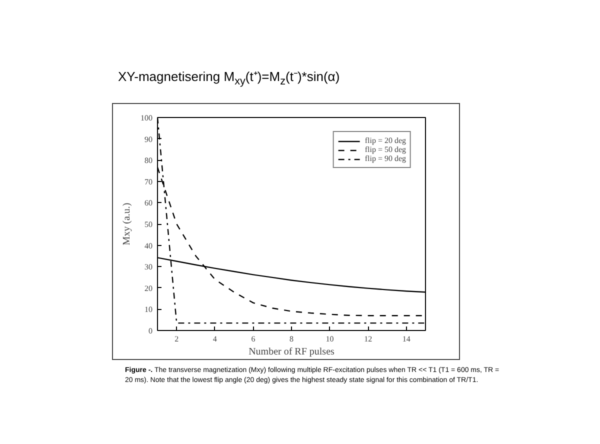  I want to click on y-tick-label: 80, so click(148, 161).